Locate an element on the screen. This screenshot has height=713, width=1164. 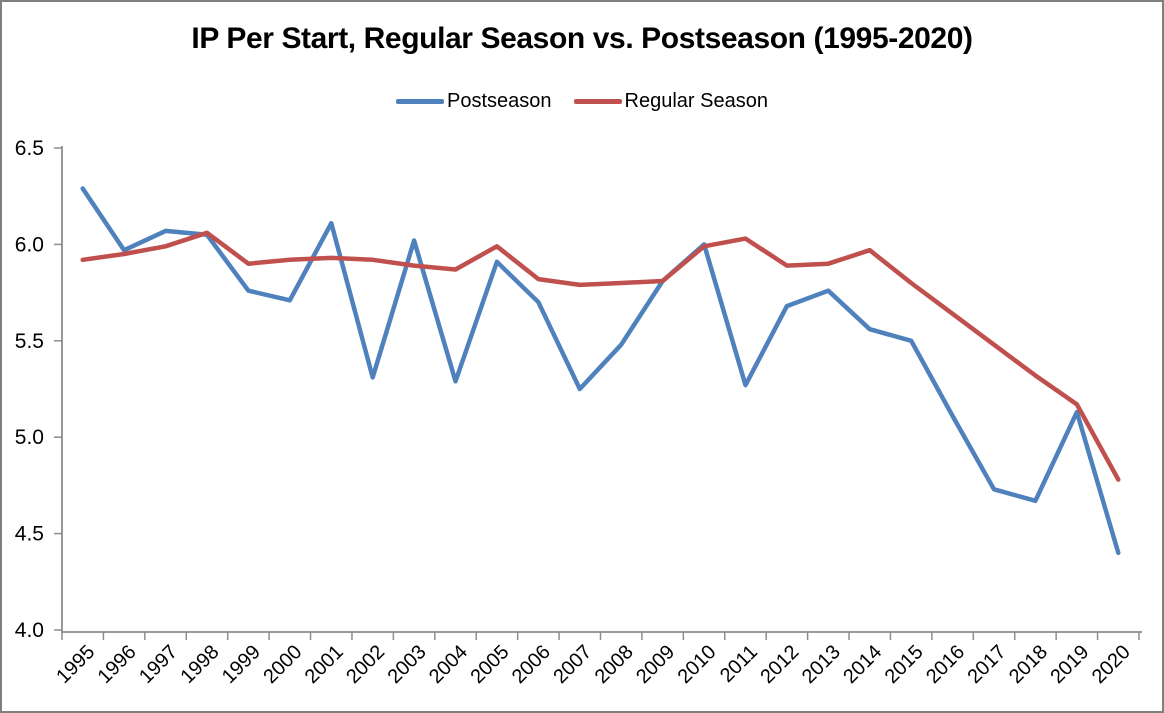
x-tick-label: 2016 is located at coordinates (945, 664).